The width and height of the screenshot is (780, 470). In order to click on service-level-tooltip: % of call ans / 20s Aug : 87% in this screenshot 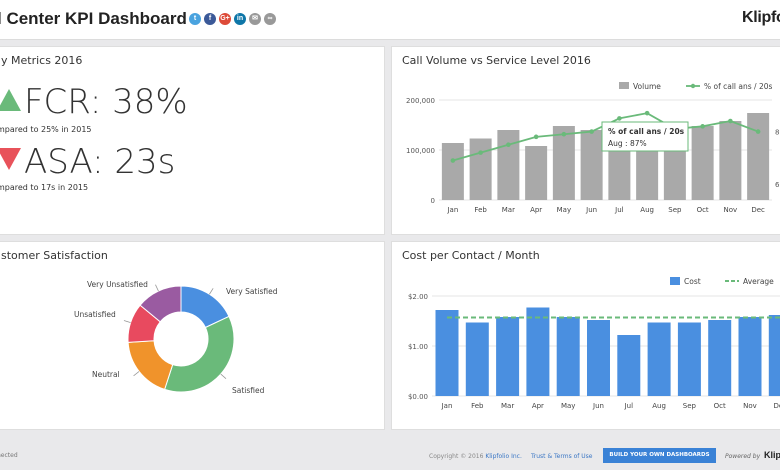, I will do `click(645, 136)`.